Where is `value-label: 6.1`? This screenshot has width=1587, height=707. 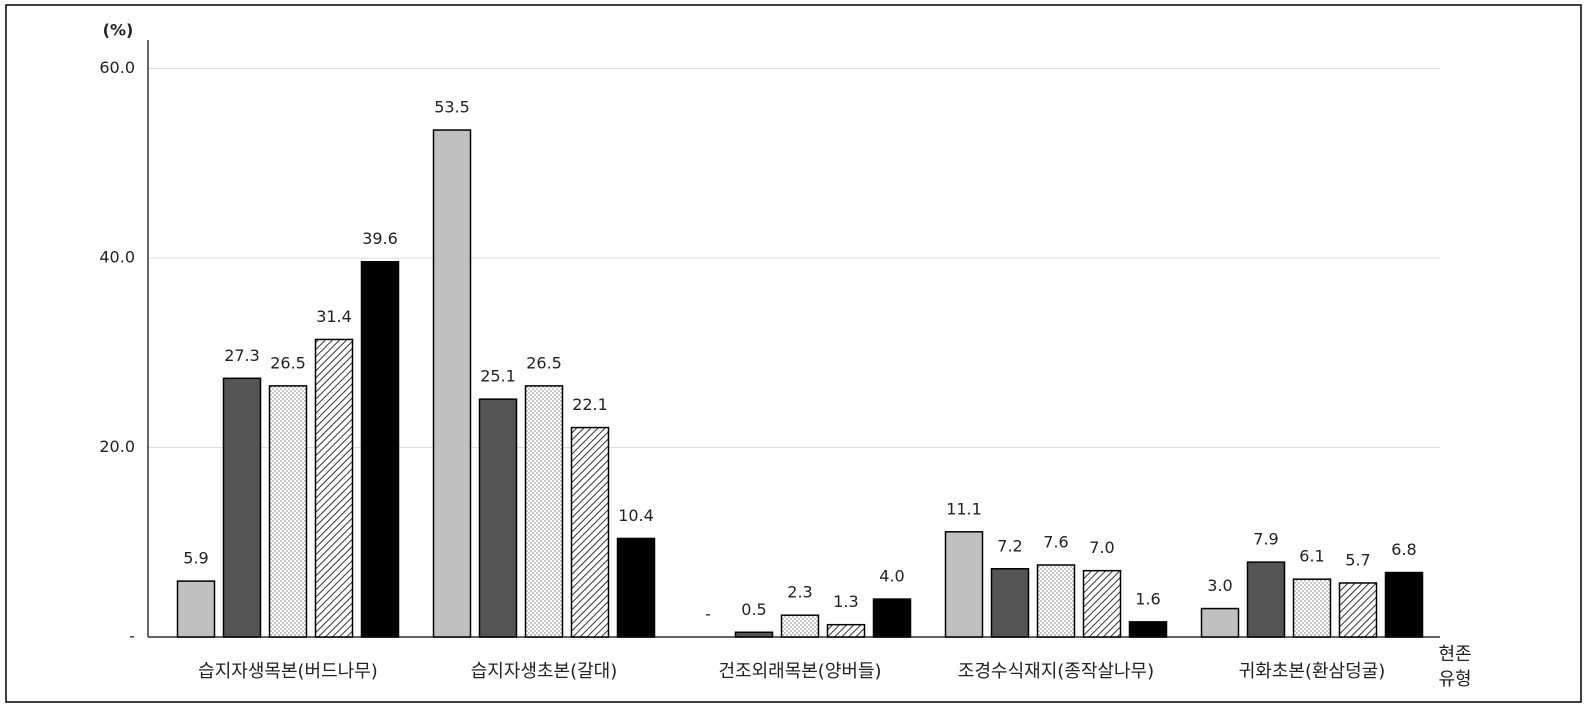
value-label: 6.1 is located at coordinates (1311, 556).